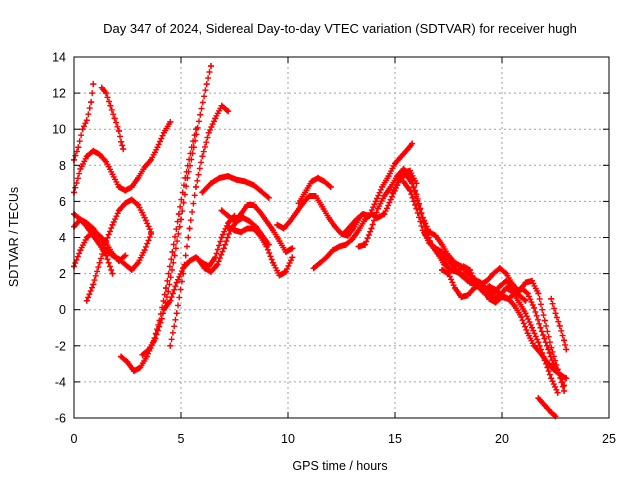  What do you see at coordinates (14, 237) in the screenshot?
I see `y-axis-label: SDTVAR / TECUs` at bounding box center [14, 237].